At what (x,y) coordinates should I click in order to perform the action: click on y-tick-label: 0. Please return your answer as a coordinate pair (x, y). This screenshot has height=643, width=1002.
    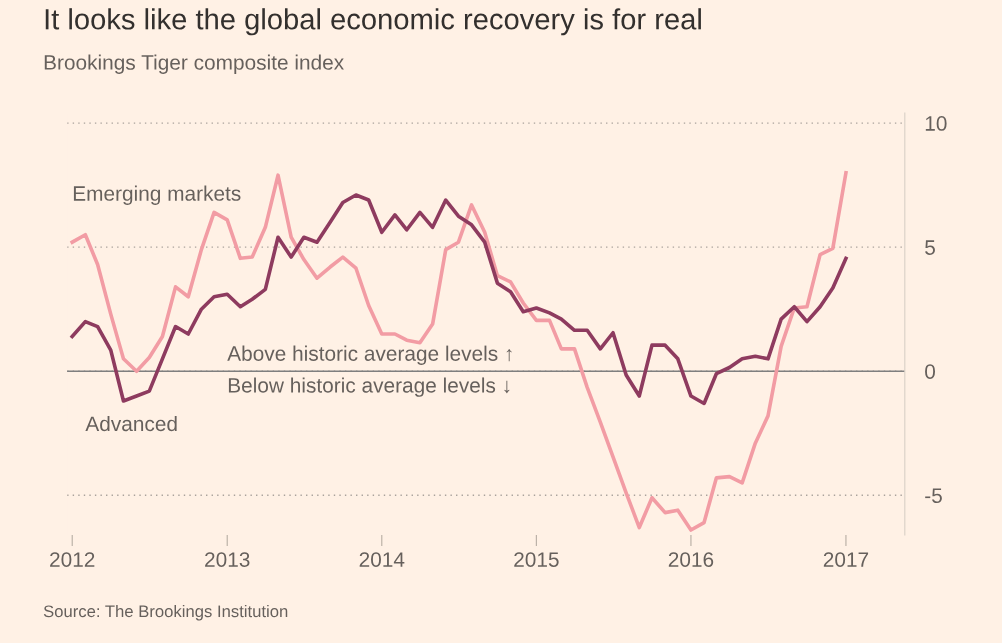
    Looking at the image, I should click on (930, 371).